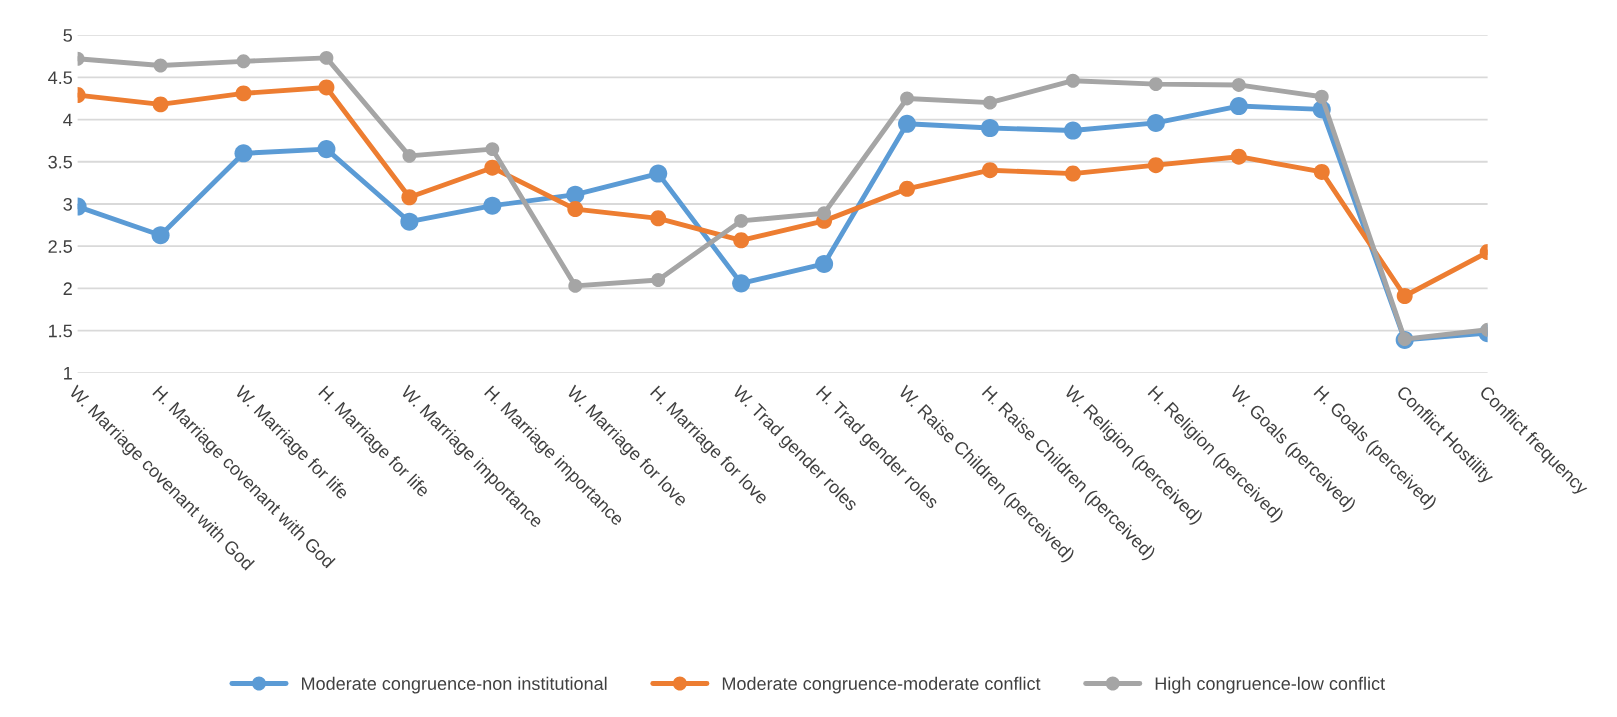 This screenshot has width=1617, height=717. I want to click on legend-label: High congruence-low conflict, so click(1270, 685).